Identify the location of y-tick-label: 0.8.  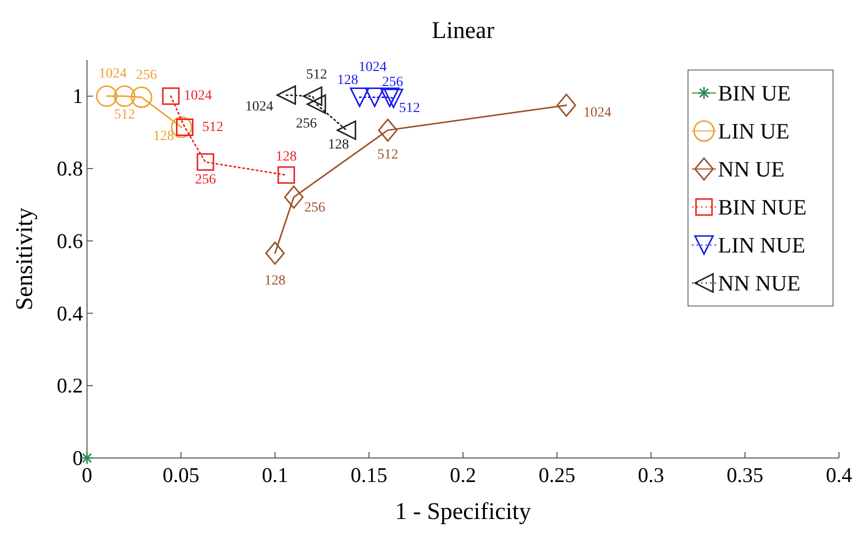
(69, 168).